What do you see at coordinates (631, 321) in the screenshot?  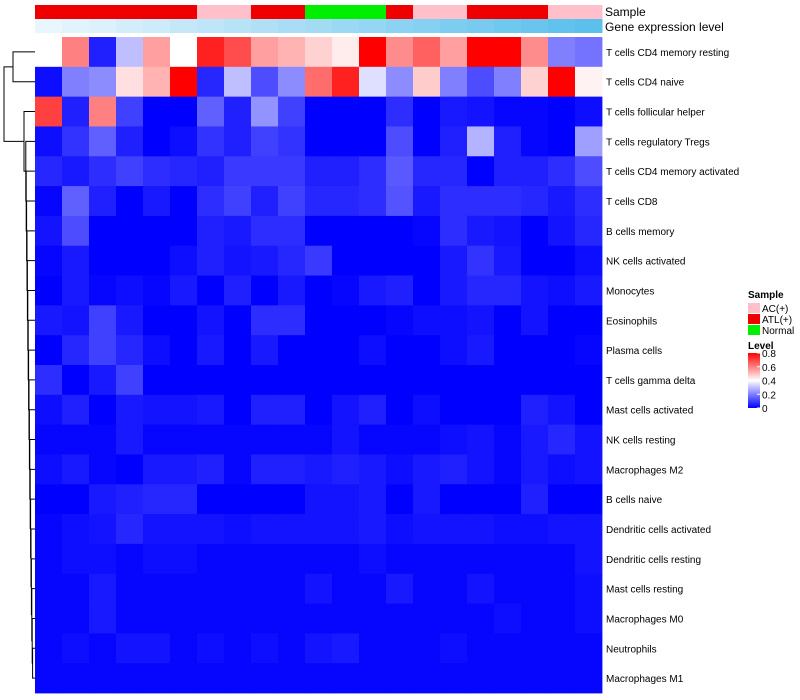 I see `row-label: Eosinophils` at bounding box center [631, 321].